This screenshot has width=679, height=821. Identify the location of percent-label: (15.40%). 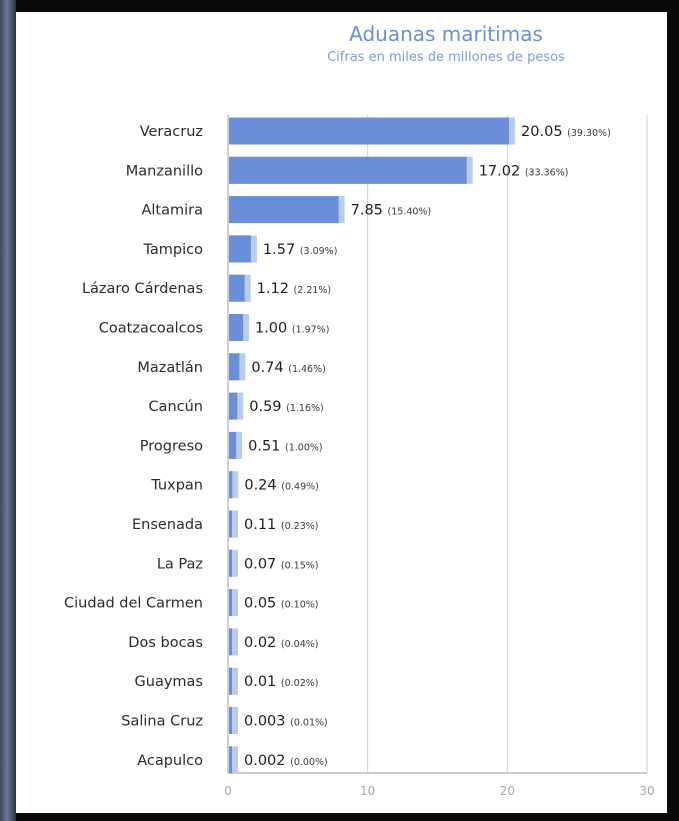
(410, 212).